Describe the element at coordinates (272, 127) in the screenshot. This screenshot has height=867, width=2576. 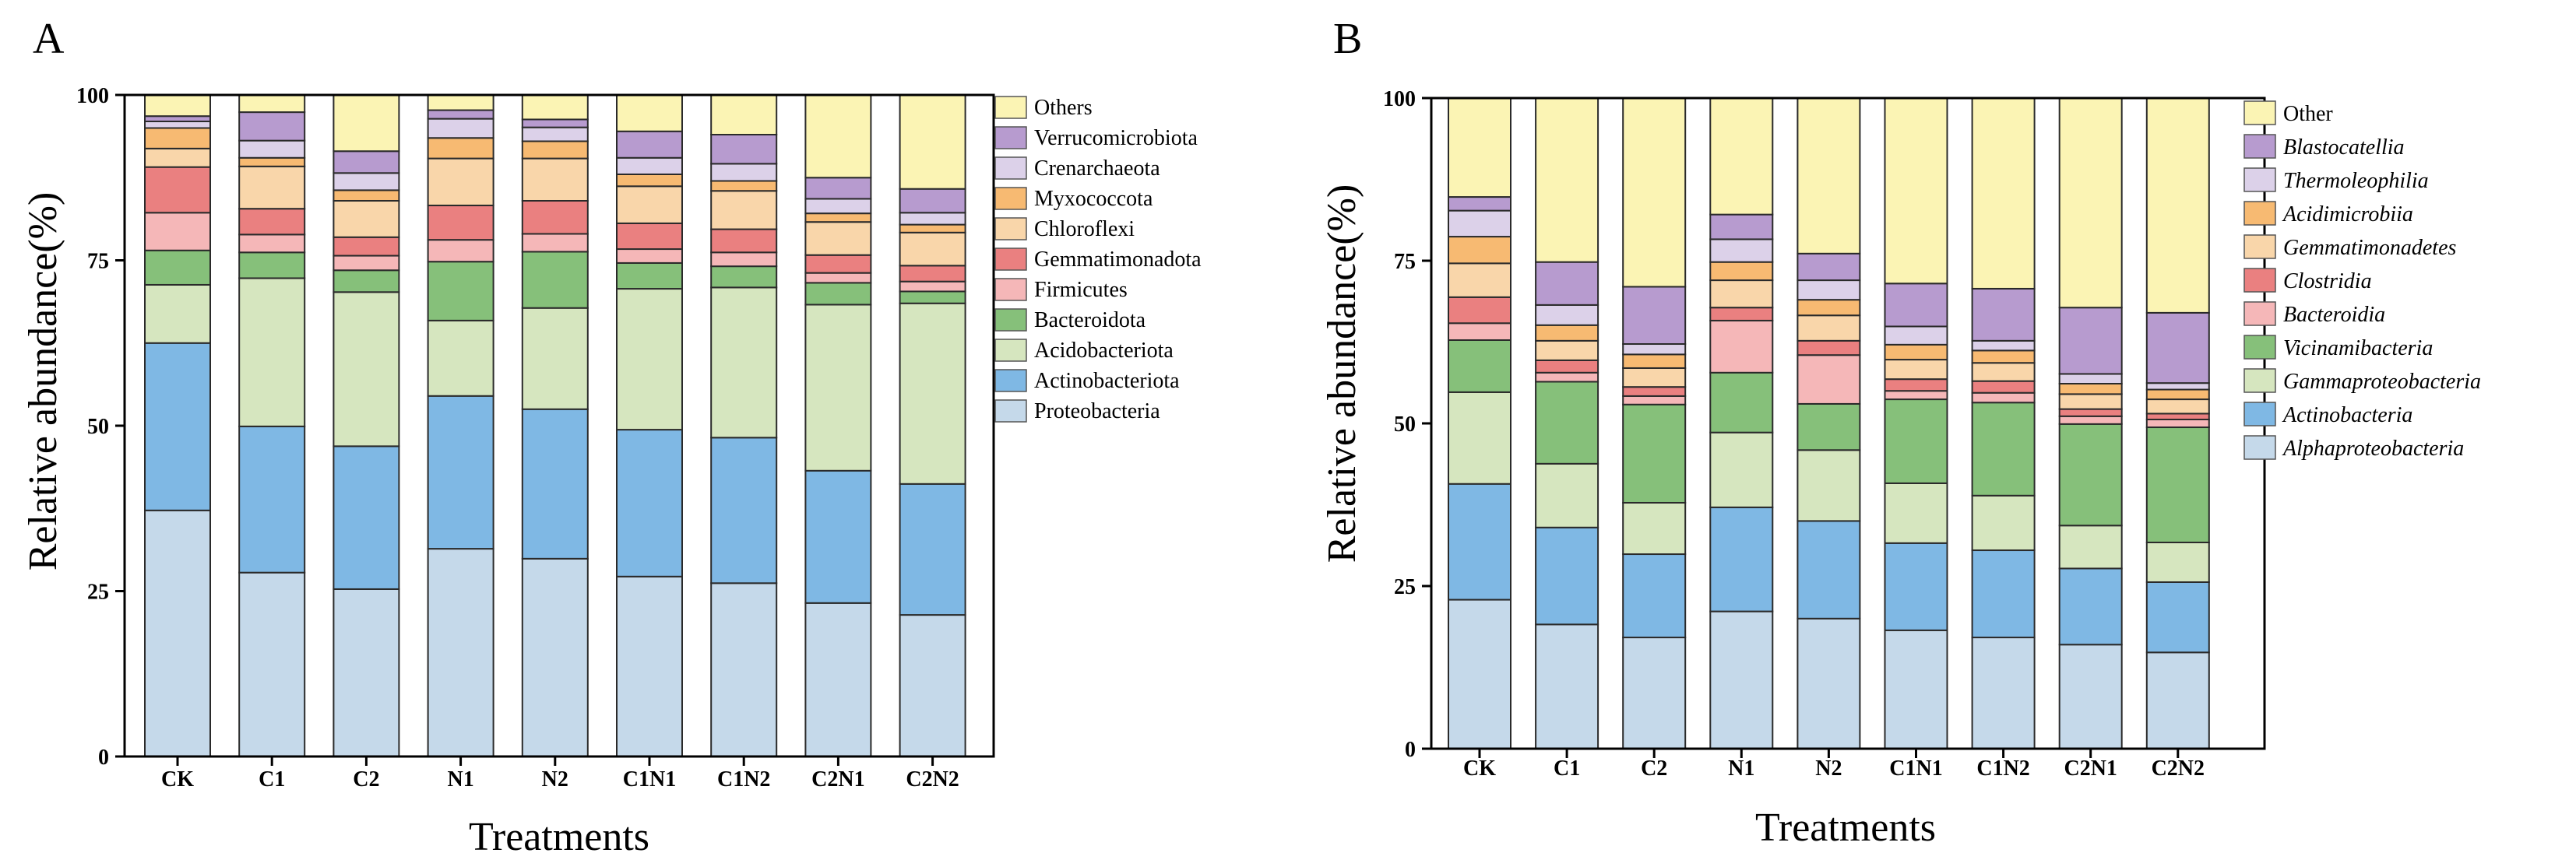
I see `bar-segment-c1-verrucomicrobiota` at that location.